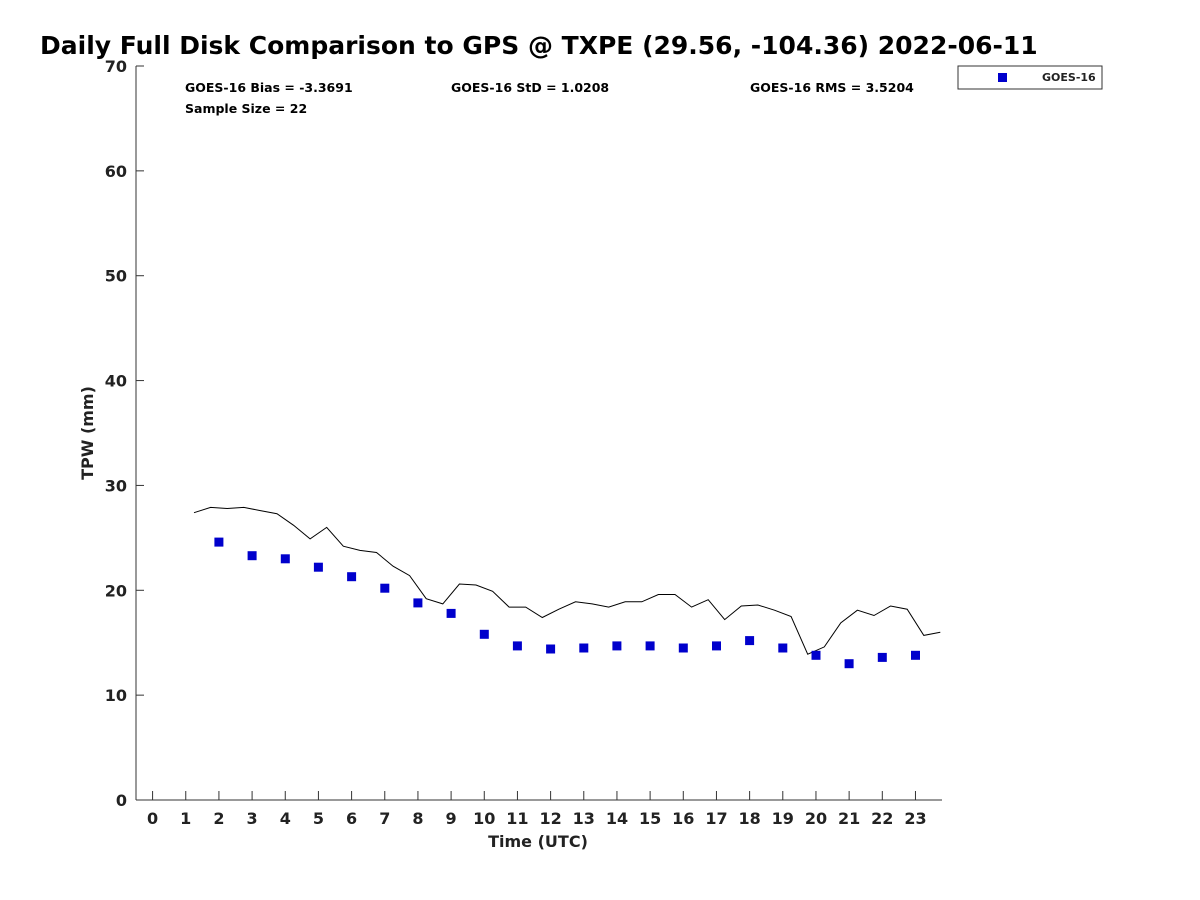 This screenshot has width=1200, height=900. Describe the element at coordinates (185, 818) in the screenshot. I see `x-tick-label: 1` at that location.